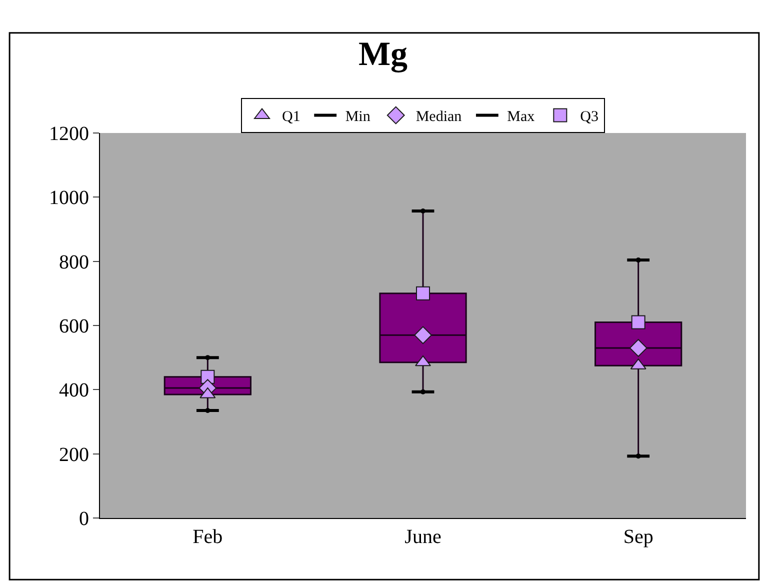 The height and width of the screenshot is (585, 766). Describe the element at coordinates (74, 455) in the screenshot. I see `y-tick-label: 200` at that location.